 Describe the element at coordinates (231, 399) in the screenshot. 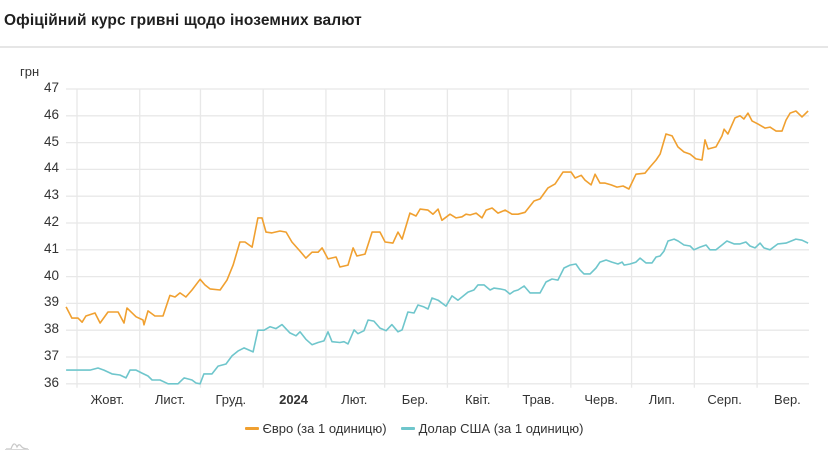

I see `x-tick-label: Груд.` at that location.